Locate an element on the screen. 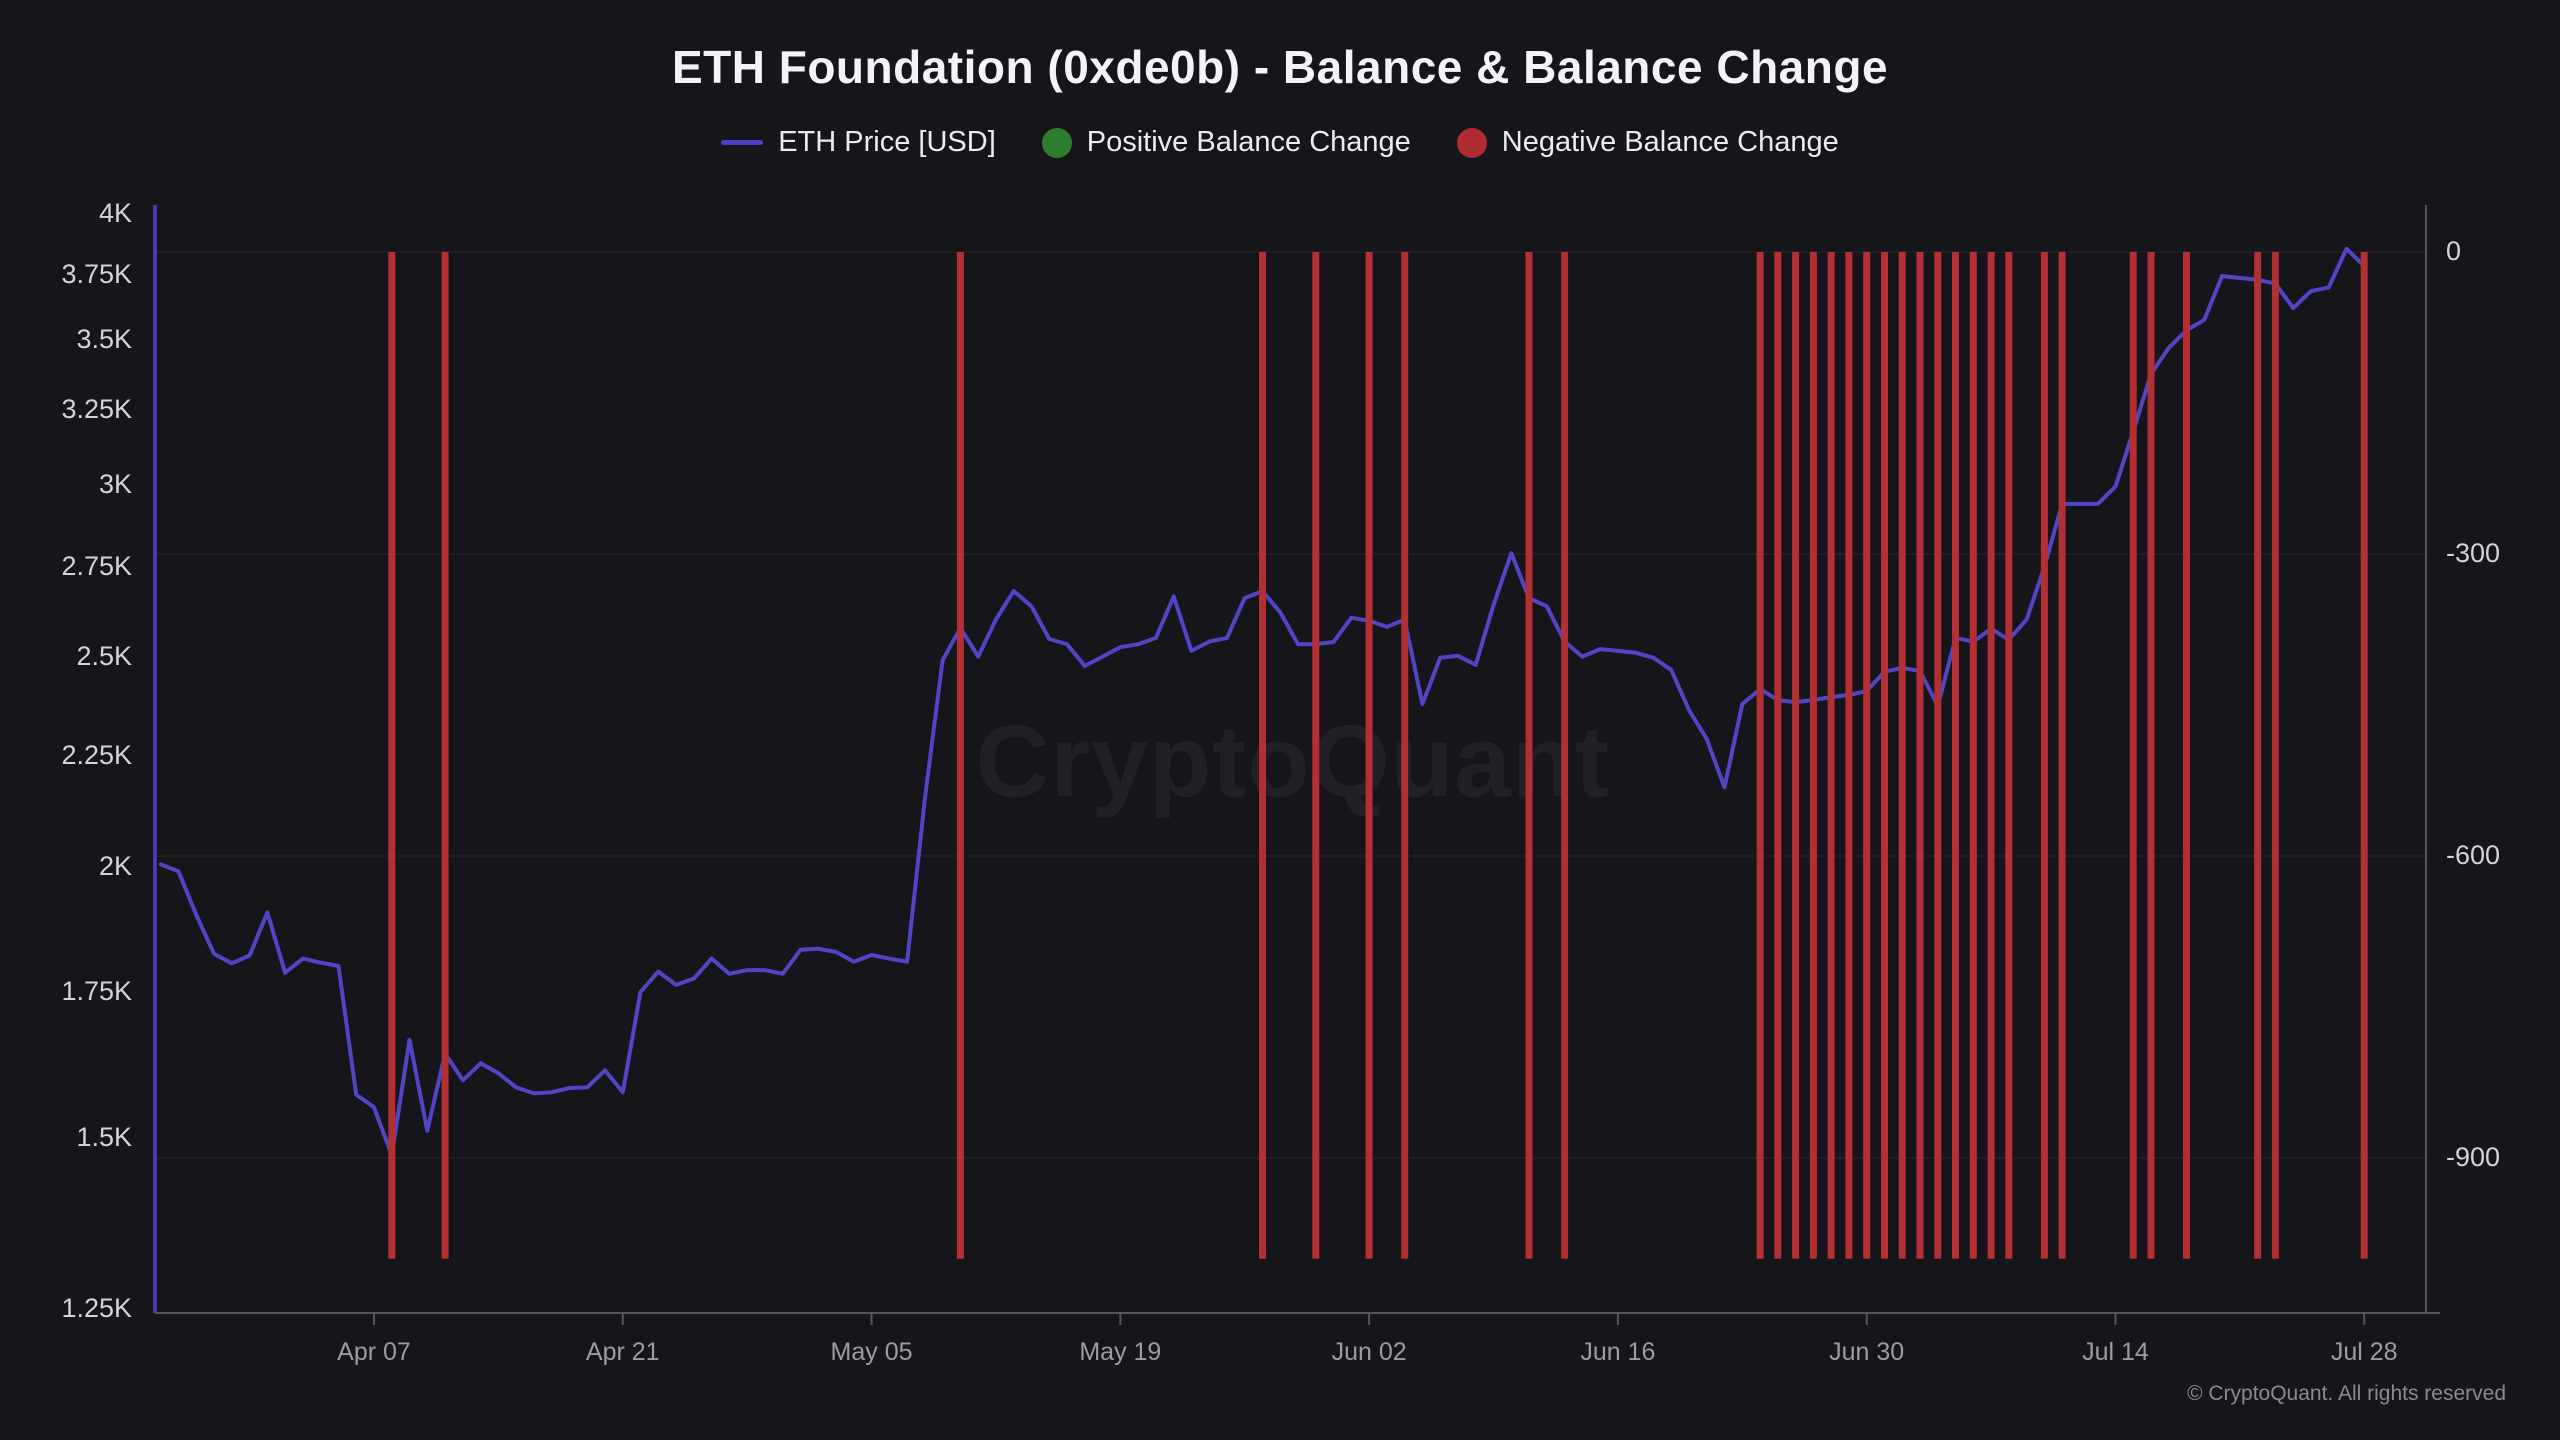 This screenshot has height=1440, width=2560. negative-balance-change-dot-icon is located at coordinates (1471, 142).